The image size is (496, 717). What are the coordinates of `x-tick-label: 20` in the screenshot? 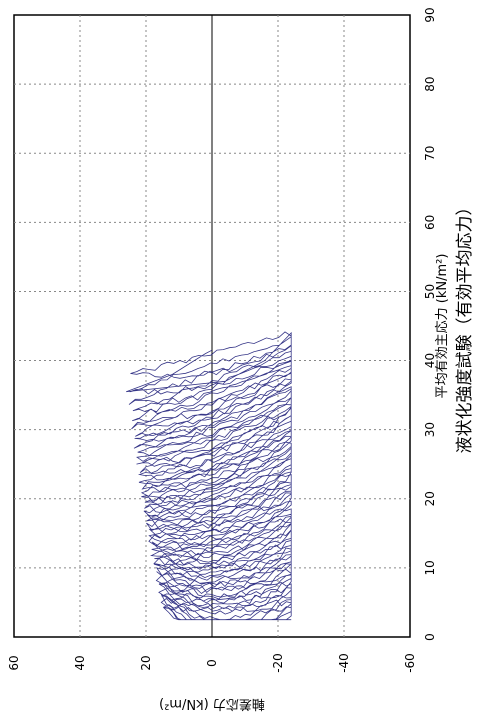 It's located at (430, 498).